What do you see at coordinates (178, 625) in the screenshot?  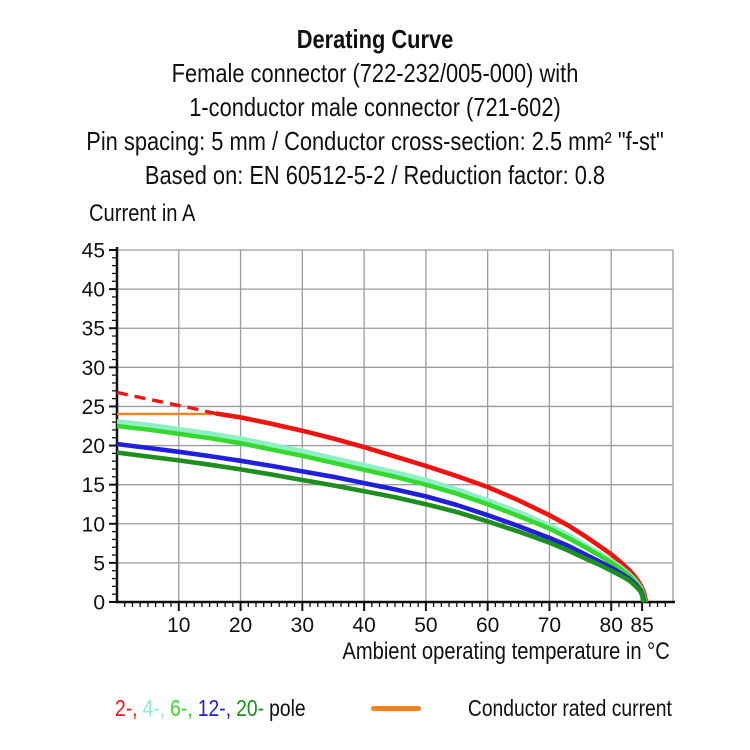 I see `x-tick-label: 10` at bounding box center [178, 625].